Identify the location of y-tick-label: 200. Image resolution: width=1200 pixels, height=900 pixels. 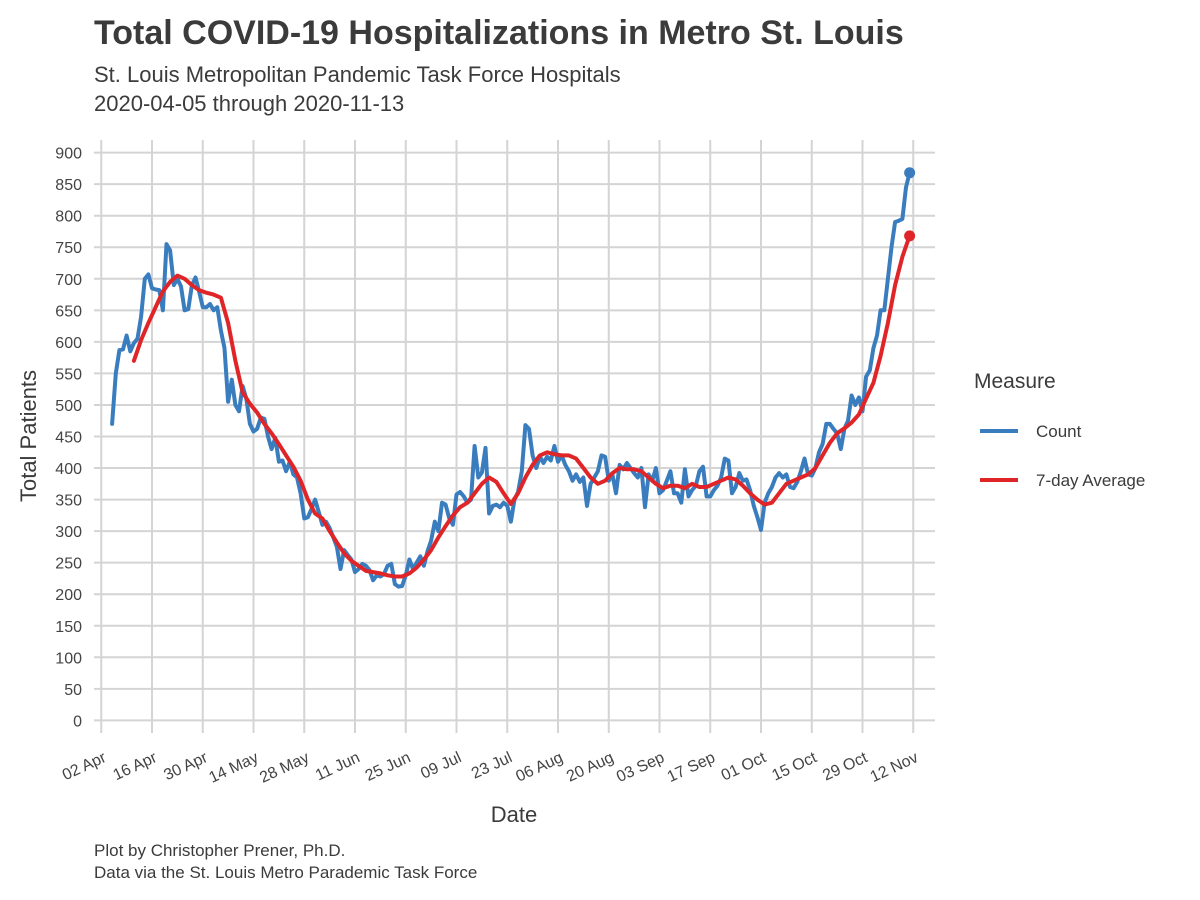
(68, 595).